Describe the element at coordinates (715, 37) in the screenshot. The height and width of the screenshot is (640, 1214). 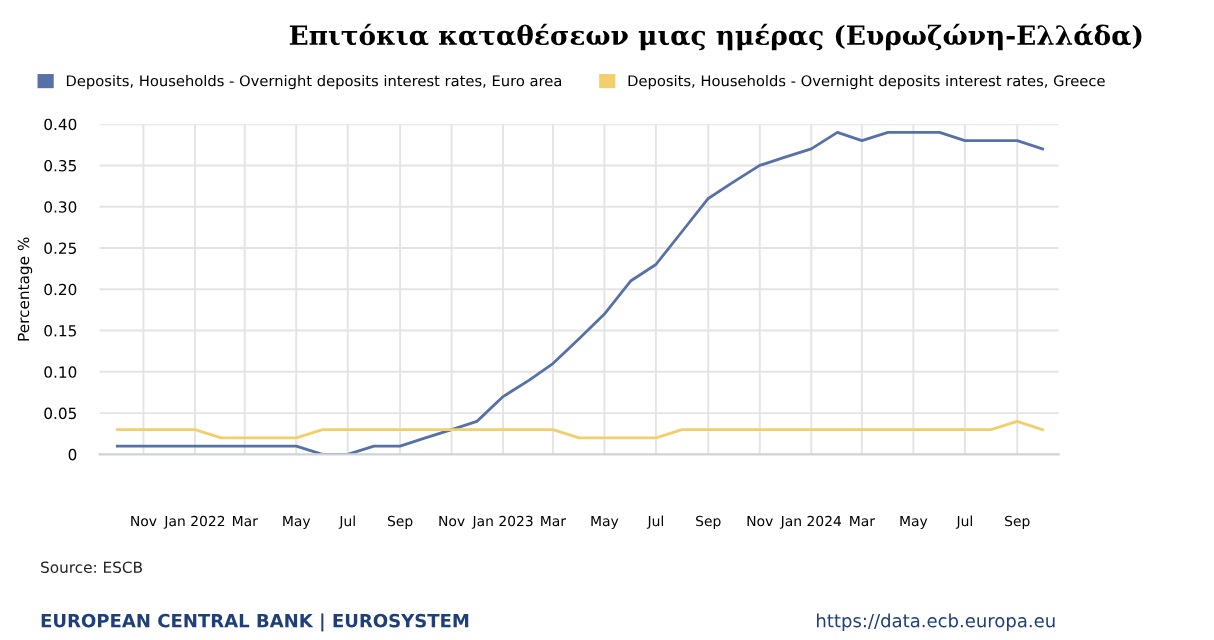
I see `chart-title: Επιτόκια καταθέσεων μιας ημέρας (Ευρωζώνη-Ελλάδα)` at that location.